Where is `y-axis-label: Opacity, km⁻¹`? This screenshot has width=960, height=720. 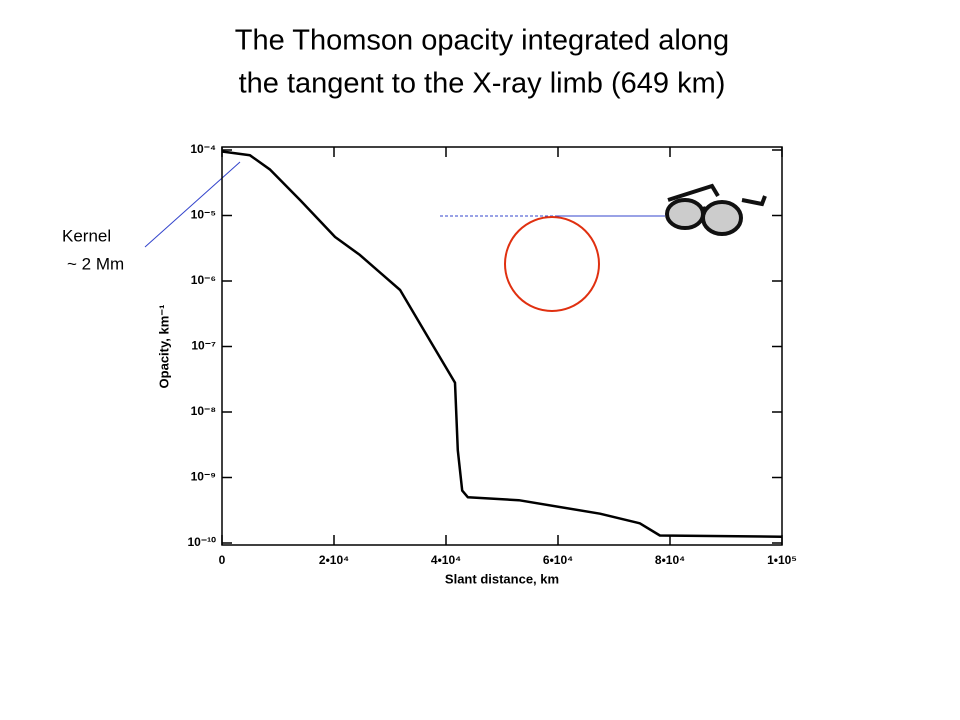 y-axis-label: Opacity, km⁻¹ is located at coordinates (163, 347).